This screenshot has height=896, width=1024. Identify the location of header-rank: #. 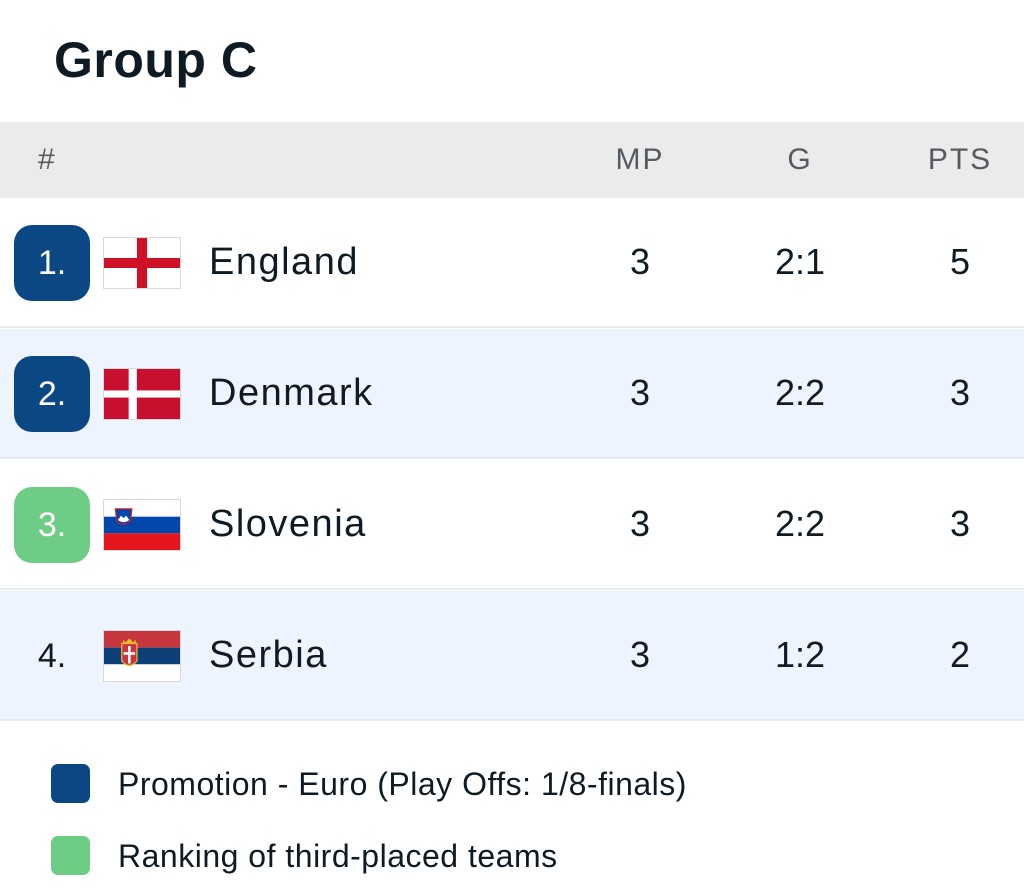
(47, 159).